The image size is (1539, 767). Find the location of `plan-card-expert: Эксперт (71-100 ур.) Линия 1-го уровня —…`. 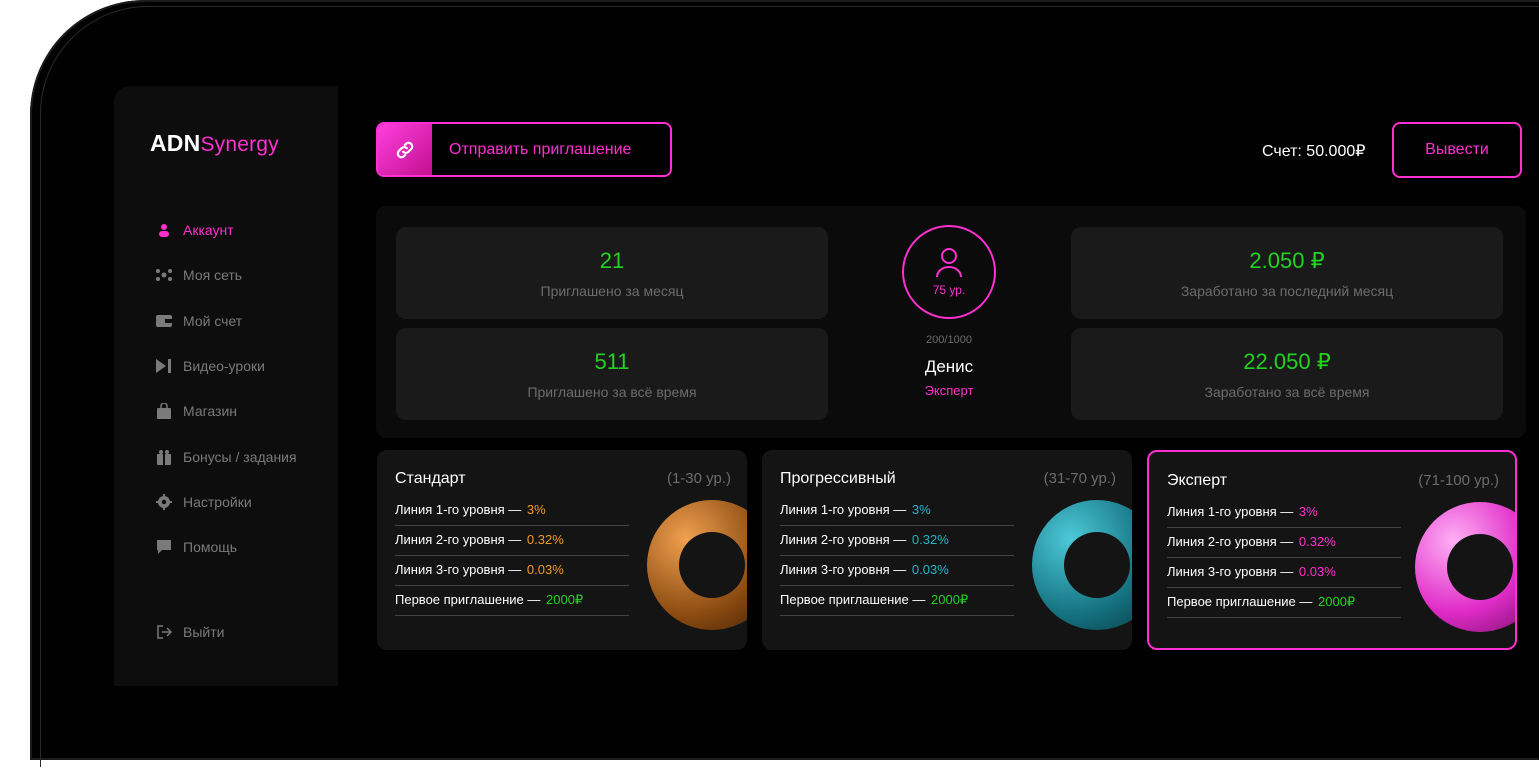

plan-card-expert: Эксперт (71-100 ур.) Линия 1-го уровня —… is located at coordinates (1332, 550).